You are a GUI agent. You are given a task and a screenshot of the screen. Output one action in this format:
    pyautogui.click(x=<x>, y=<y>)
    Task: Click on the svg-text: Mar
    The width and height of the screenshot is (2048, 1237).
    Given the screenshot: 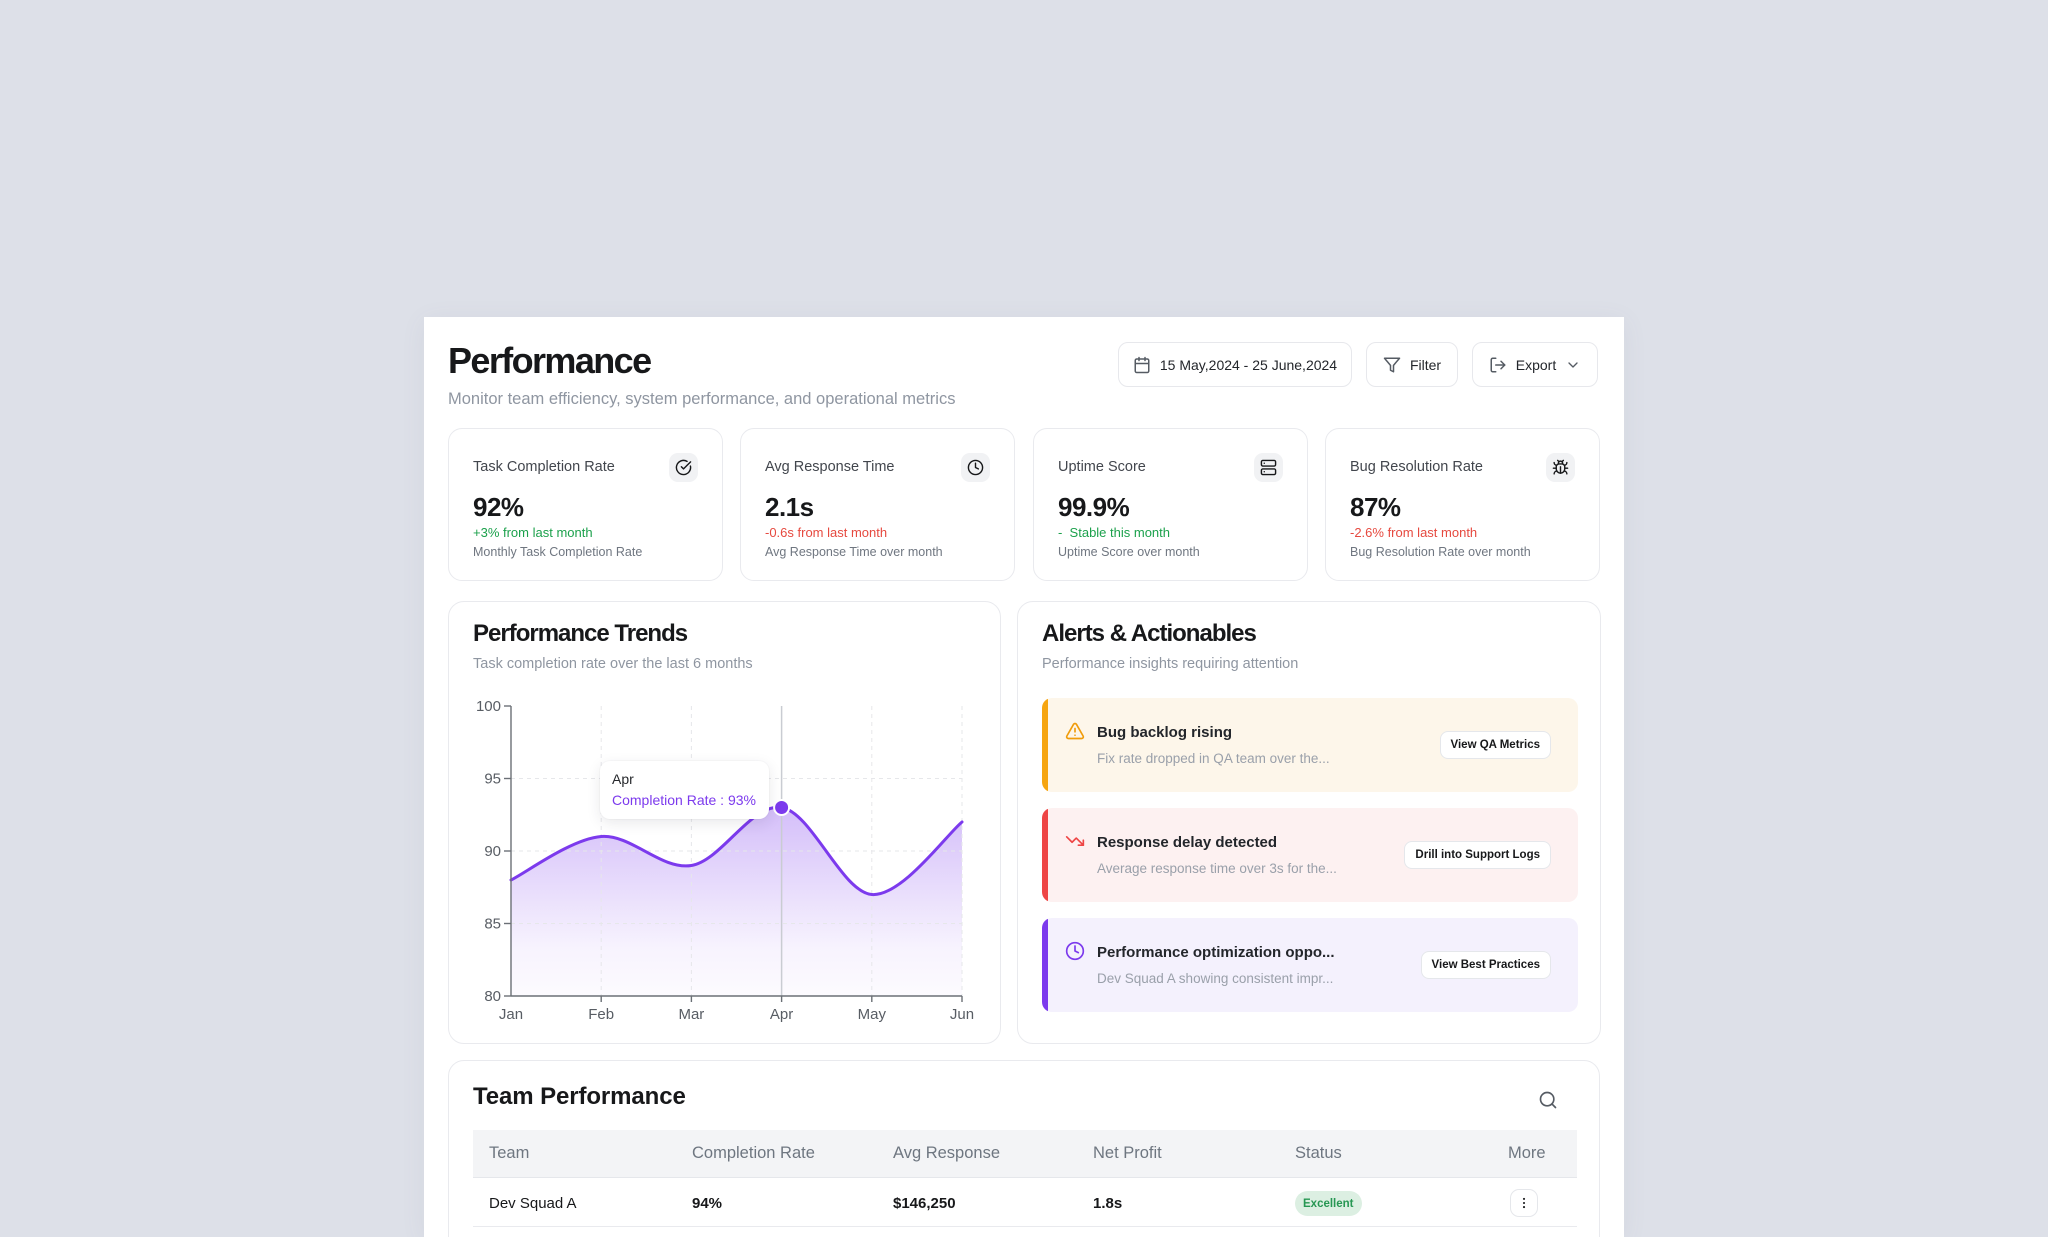 What is the action you would take?
    pyautogui.click(x=691, y=1014)
    